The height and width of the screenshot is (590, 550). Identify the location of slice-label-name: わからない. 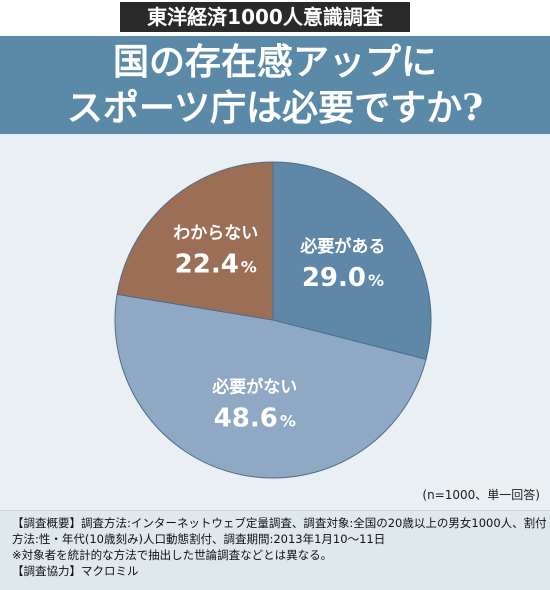
(215, 234).